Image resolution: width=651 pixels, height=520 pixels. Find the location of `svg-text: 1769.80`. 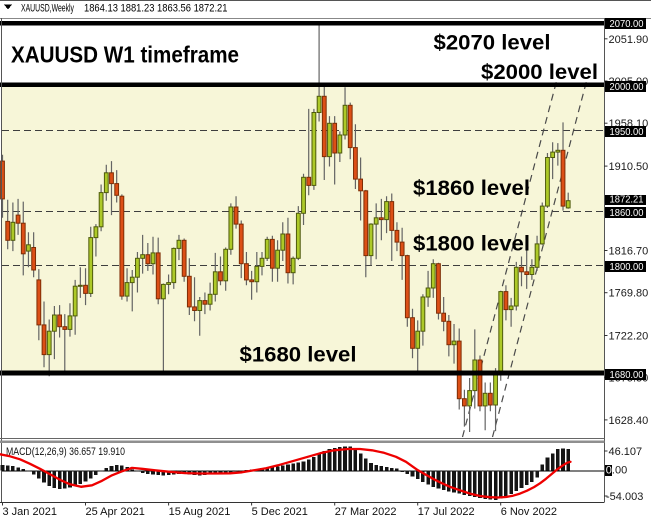

svg-text: 1769.80 is located at coordinates (629, 294).